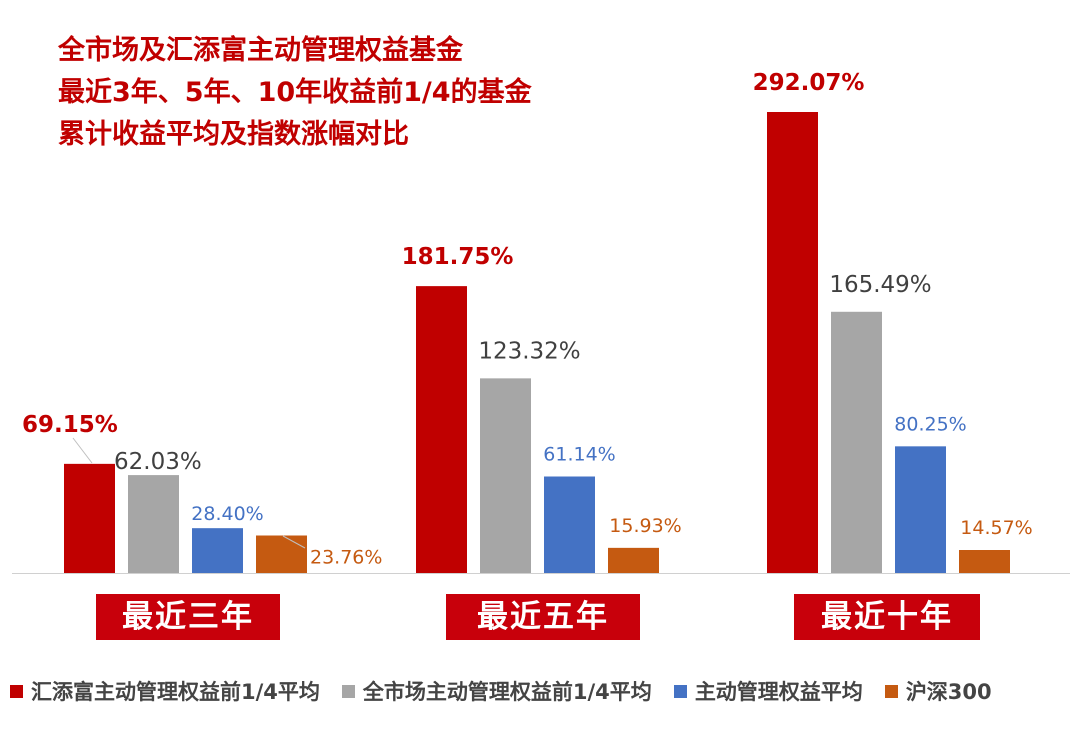  I want to click on category-label-3y: 最近三年, so click(188, 617).